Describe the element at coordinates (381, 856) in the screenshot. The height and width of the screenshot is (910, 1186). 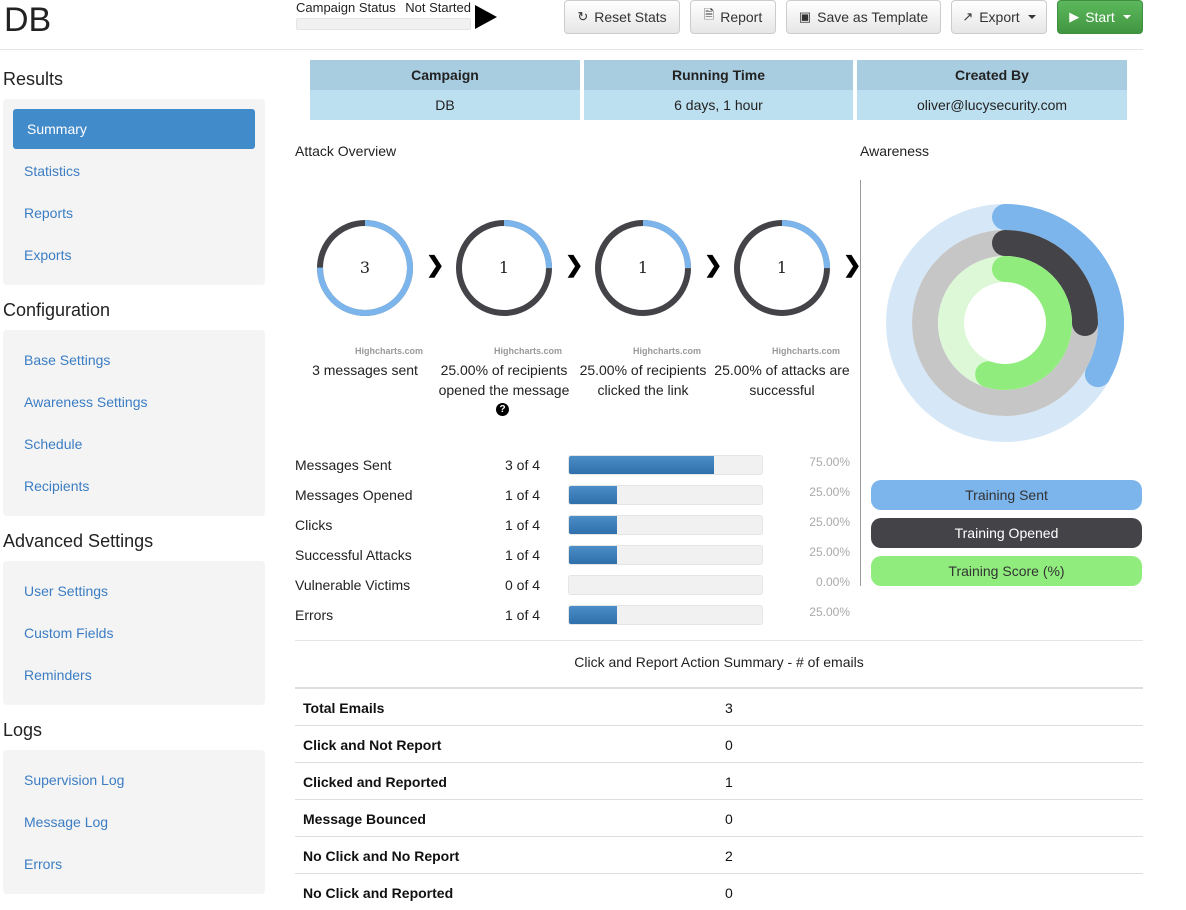
I see `summary-key: No Click and No Report` at that location.